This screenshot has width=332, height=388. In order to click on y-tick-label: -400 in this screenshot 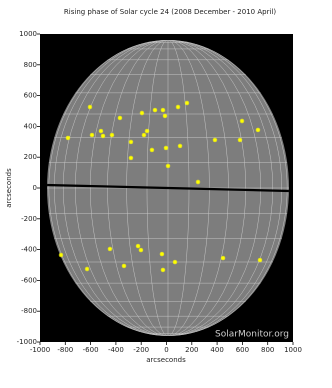, I will do `click(29, 250)`.